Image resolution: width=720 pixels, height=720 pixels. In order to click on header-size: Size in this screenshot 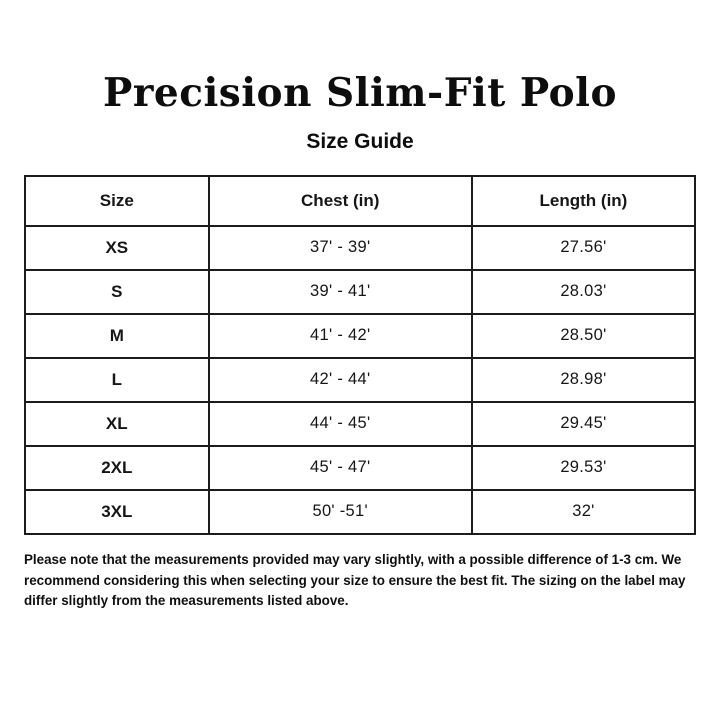, I will do `click(117, 200)`.